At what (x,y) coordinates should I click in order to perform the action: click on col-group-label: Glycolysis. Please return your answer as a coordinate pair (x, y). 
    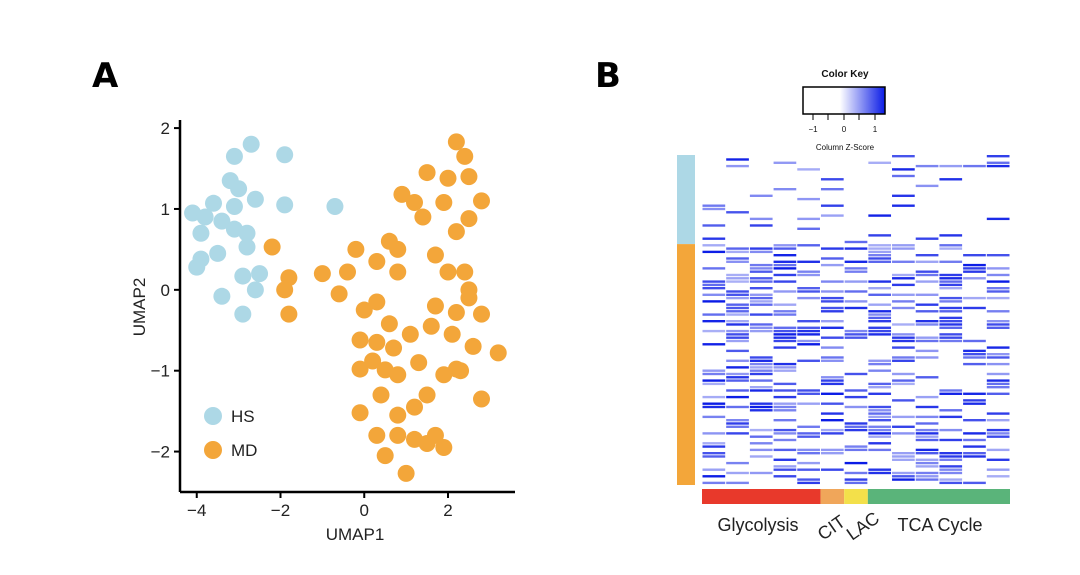
    Looking at the image, I should click on (757, 525).